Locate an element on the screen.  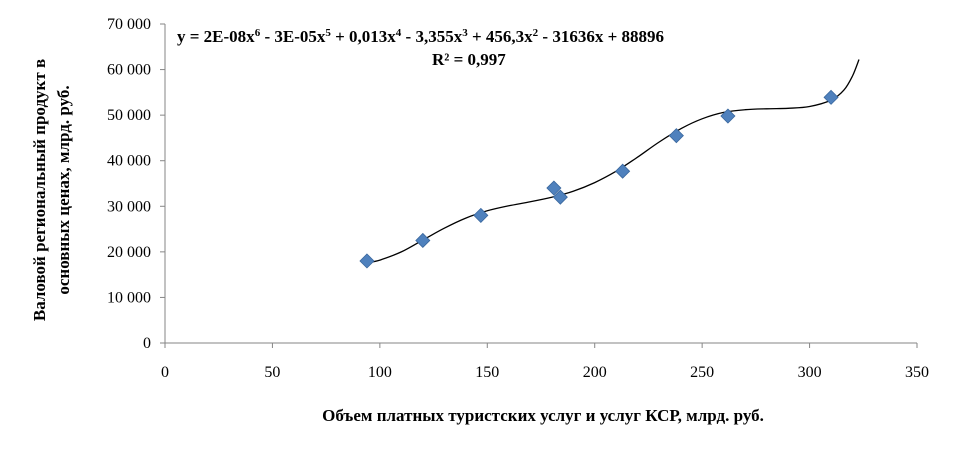
x-axis-ticks: 0 50 100 150 200 250 300 350 is located at coordinates (545, 362).